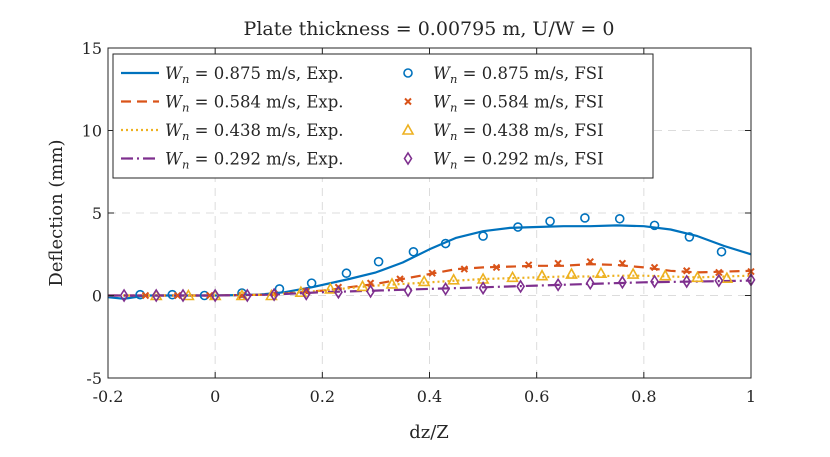  I want to click on x-tick-label: 0.2, so click(322, 396).